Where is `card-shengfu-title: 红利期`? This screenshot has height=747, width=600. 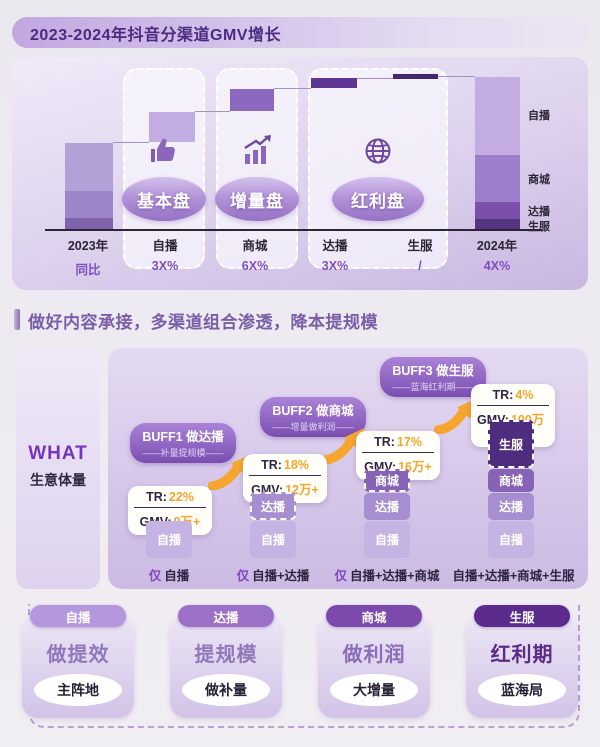 card-shengfu-title: 红利期 is located at coordinates (522, 655).